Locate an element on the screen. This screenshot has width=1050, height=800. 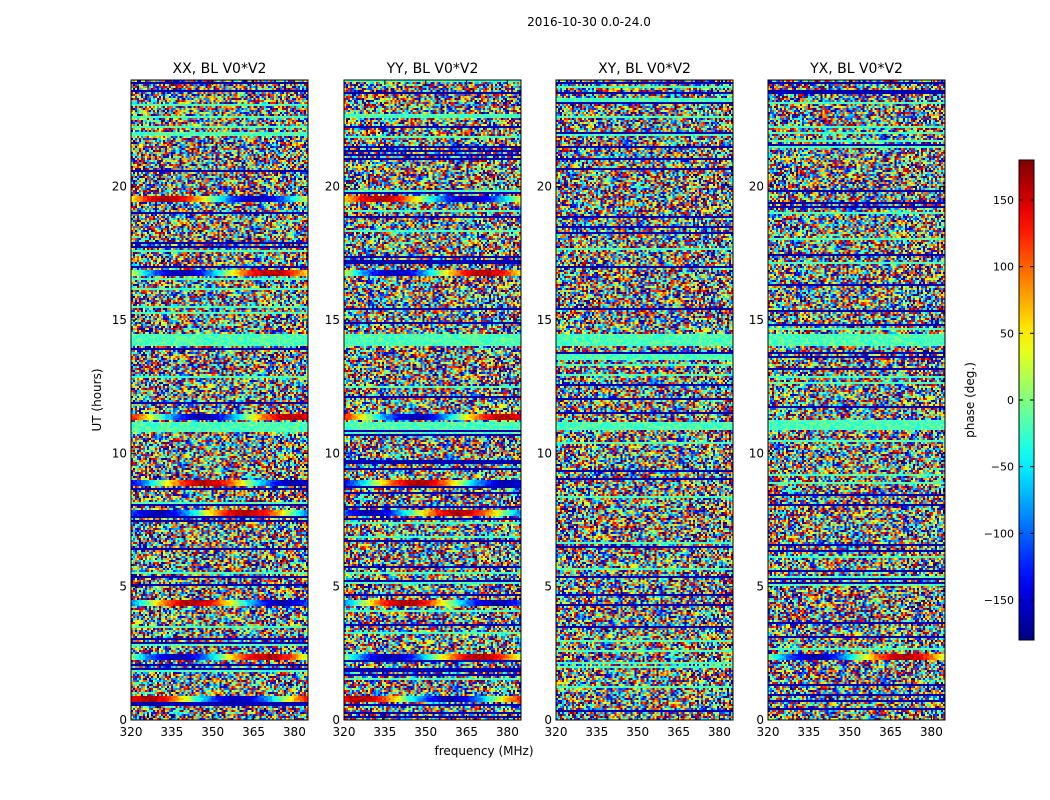
colorbar-tick-label: 0 is located at coordinates (1010, 400).